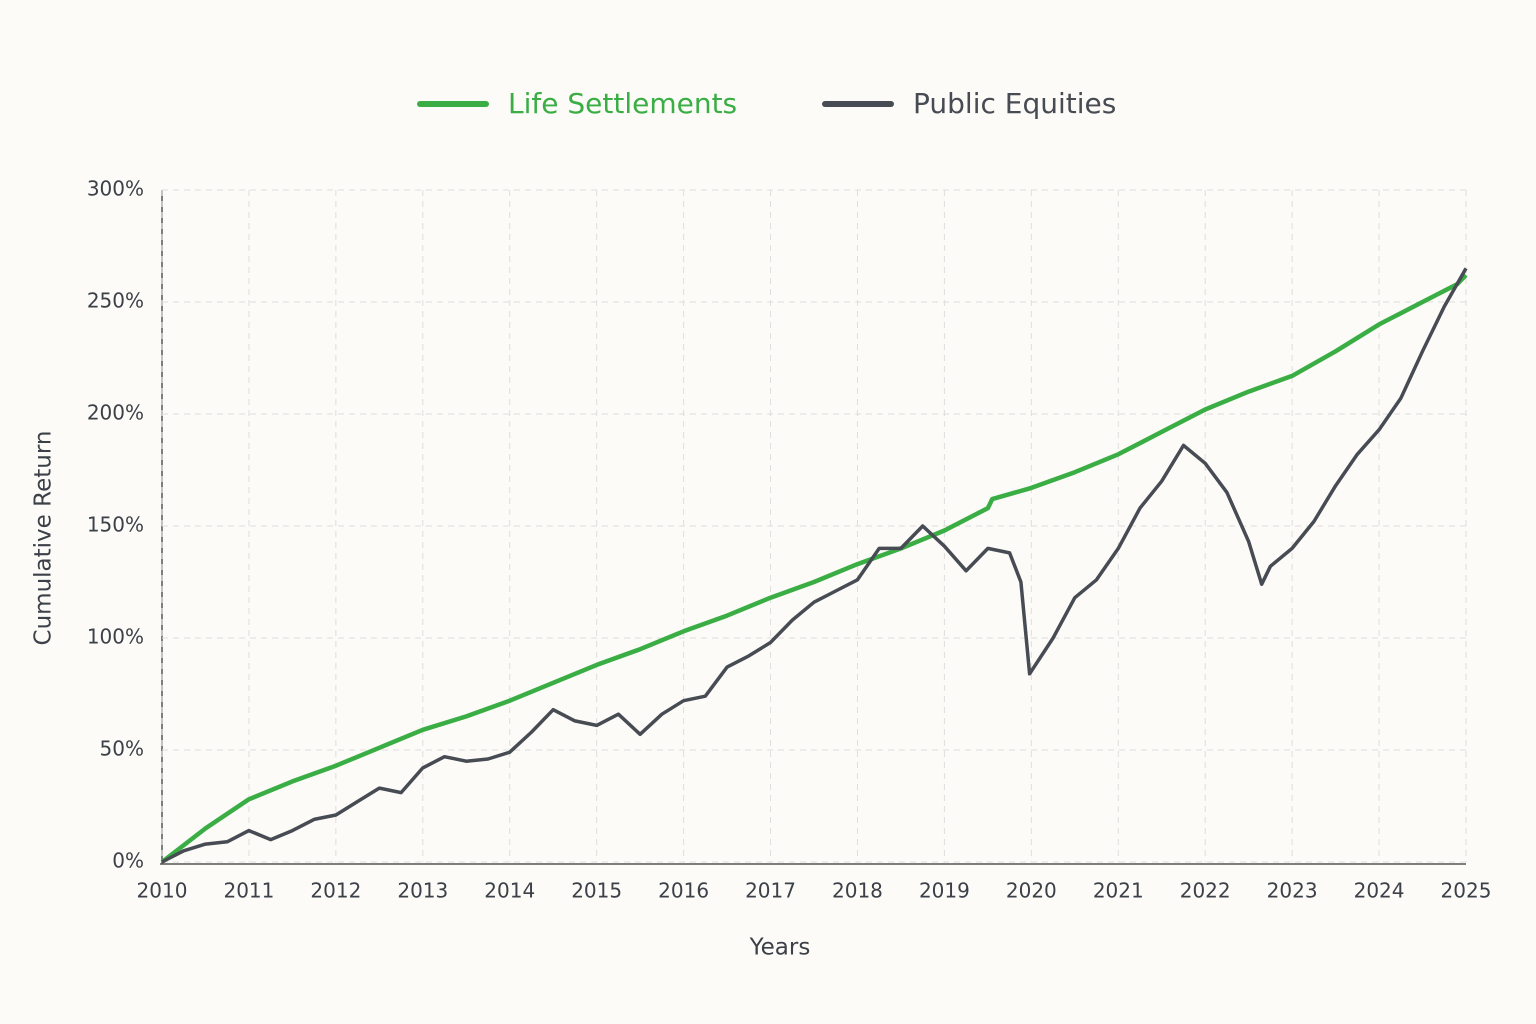 The width and height of the screenshot is (1536, 1024). I want to click on legend-label: Life Settlements, so click(622, 103).